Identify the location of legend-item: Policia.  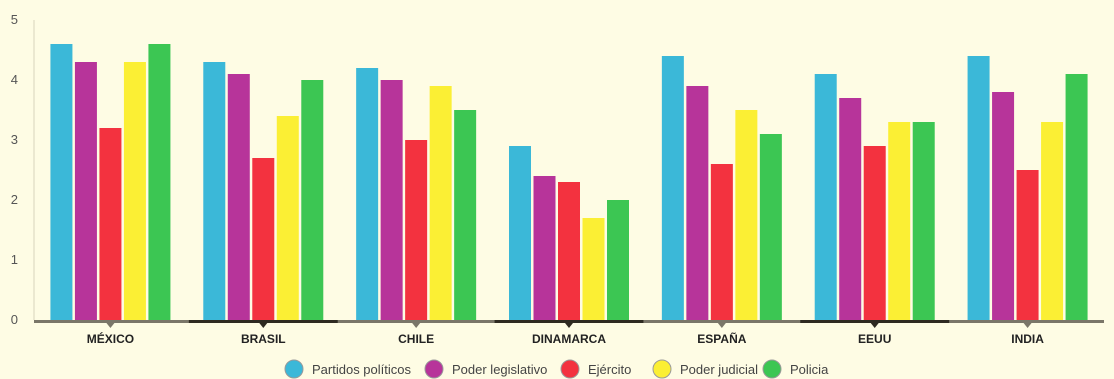
(795, 369).